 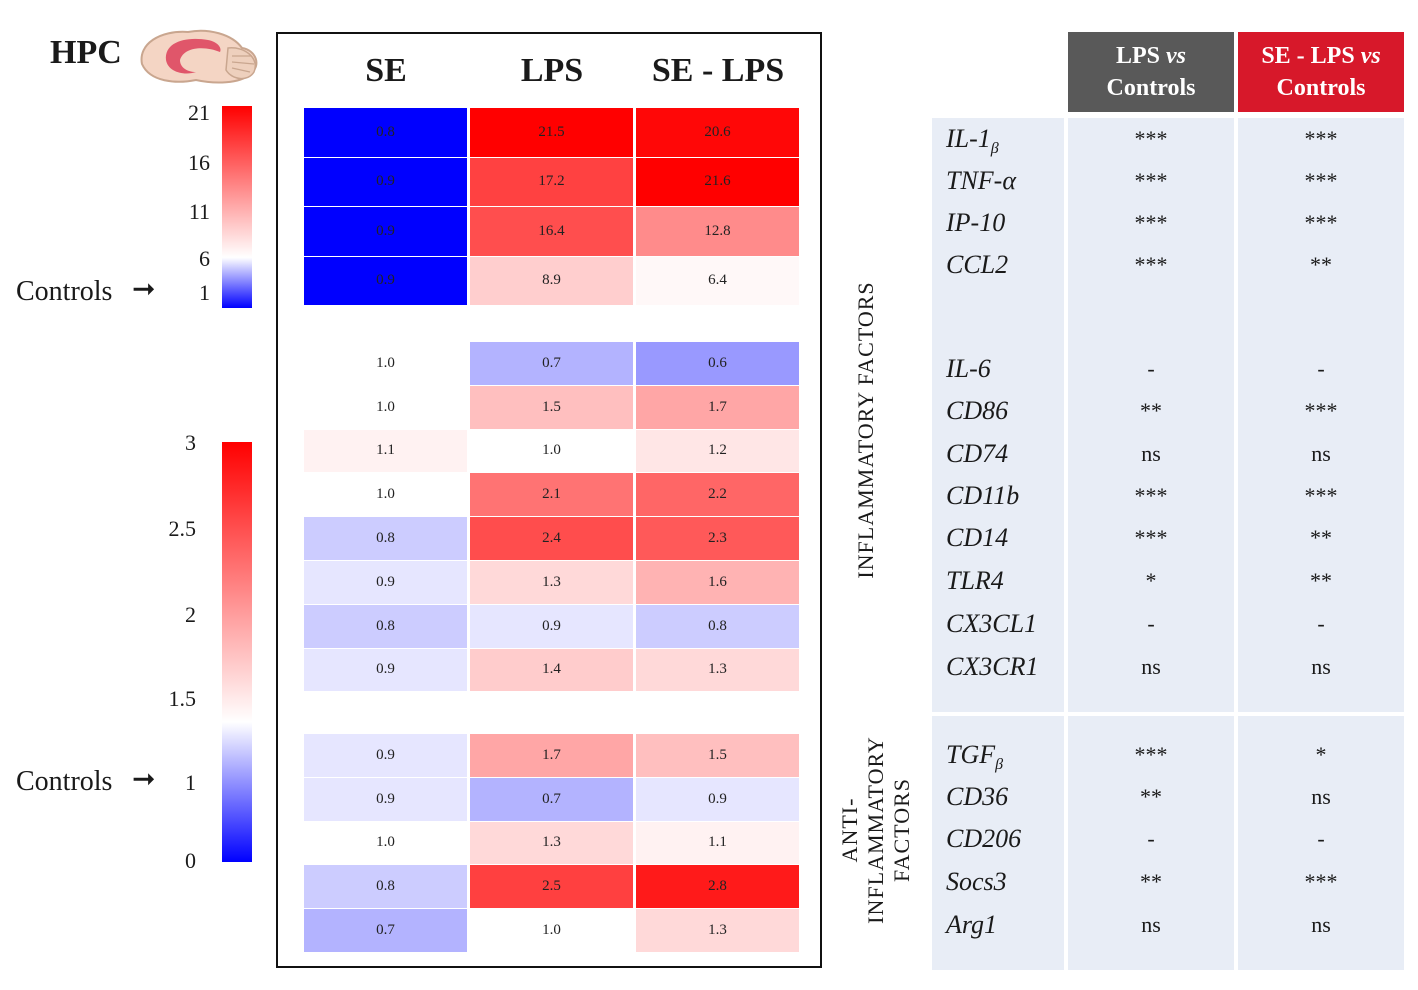 I want to click on brain-icon, so click(x=199, y=56).